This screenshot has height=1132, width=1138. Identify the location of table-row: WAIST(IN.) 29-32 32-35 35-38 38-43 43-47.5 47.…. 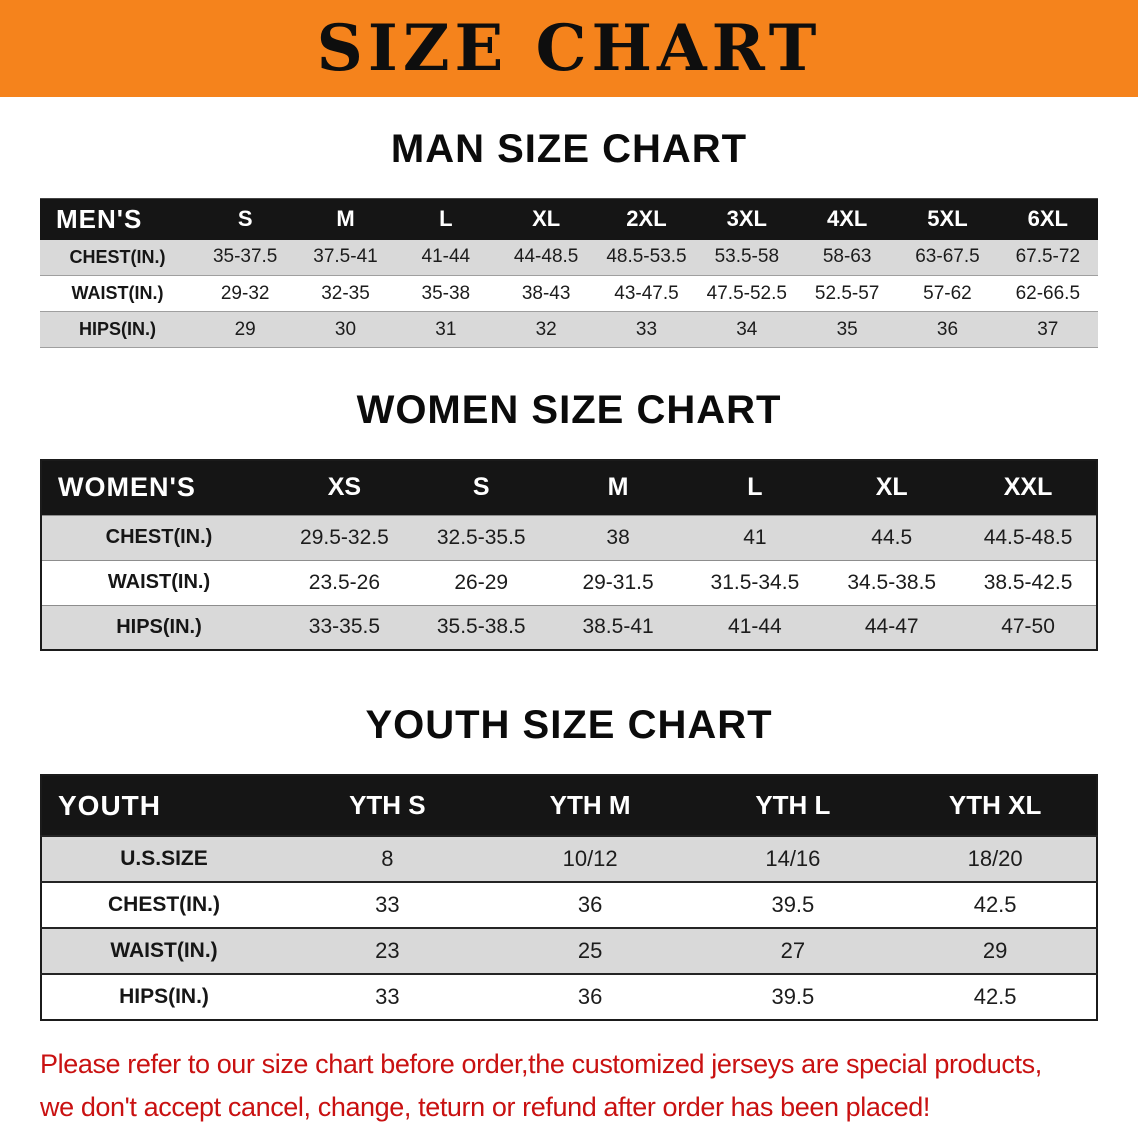
(569, 293).